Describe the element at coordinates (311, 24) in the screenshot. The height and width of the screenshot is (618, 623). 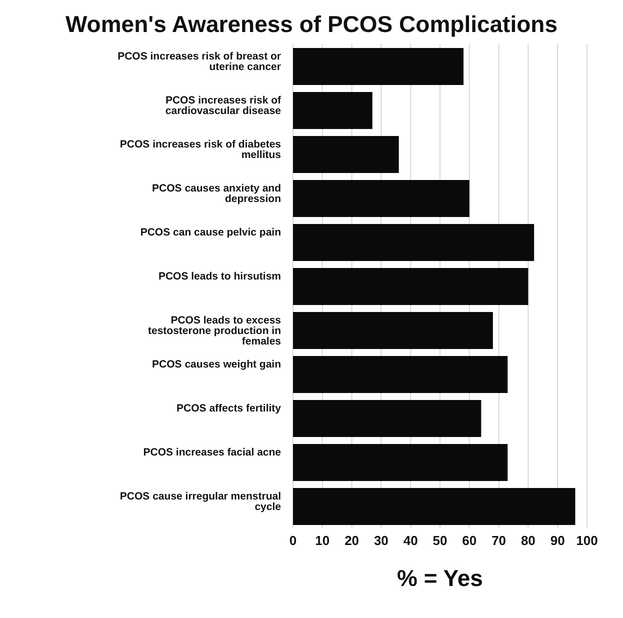
I see `chart-title: Women's Awareness of PCOS Complications` at that location.